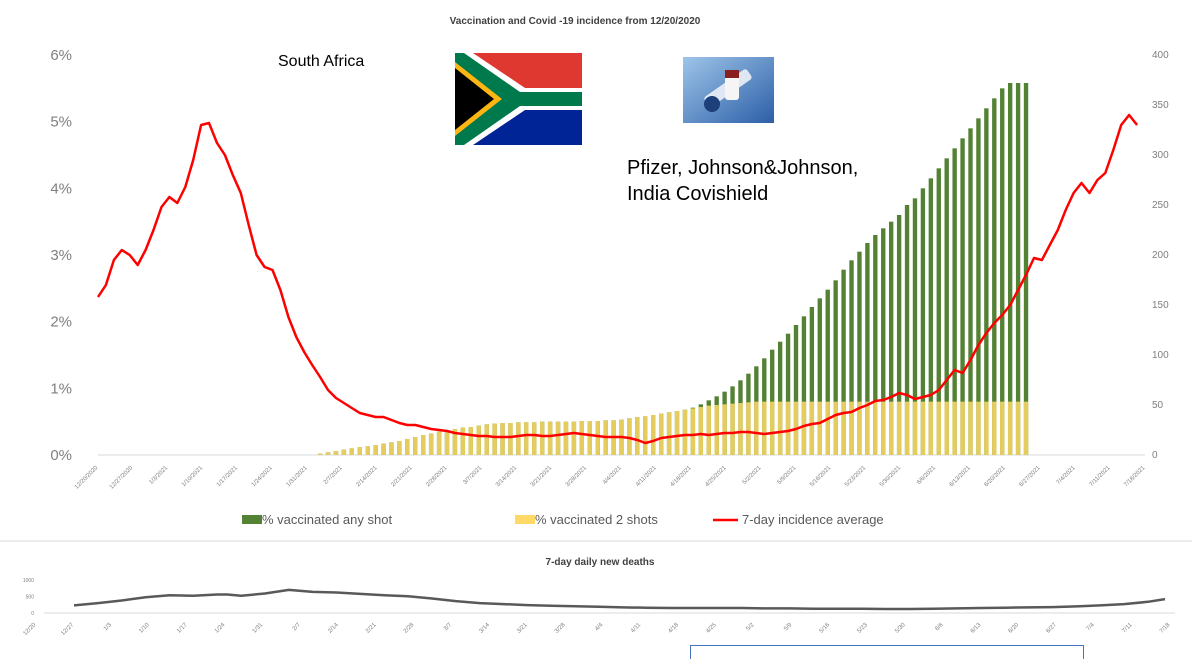  What do you see at coordinates (673, 428) in the screenshot?
I see `bars-vaccinated-two-shots` at bounding box center [673, 428].